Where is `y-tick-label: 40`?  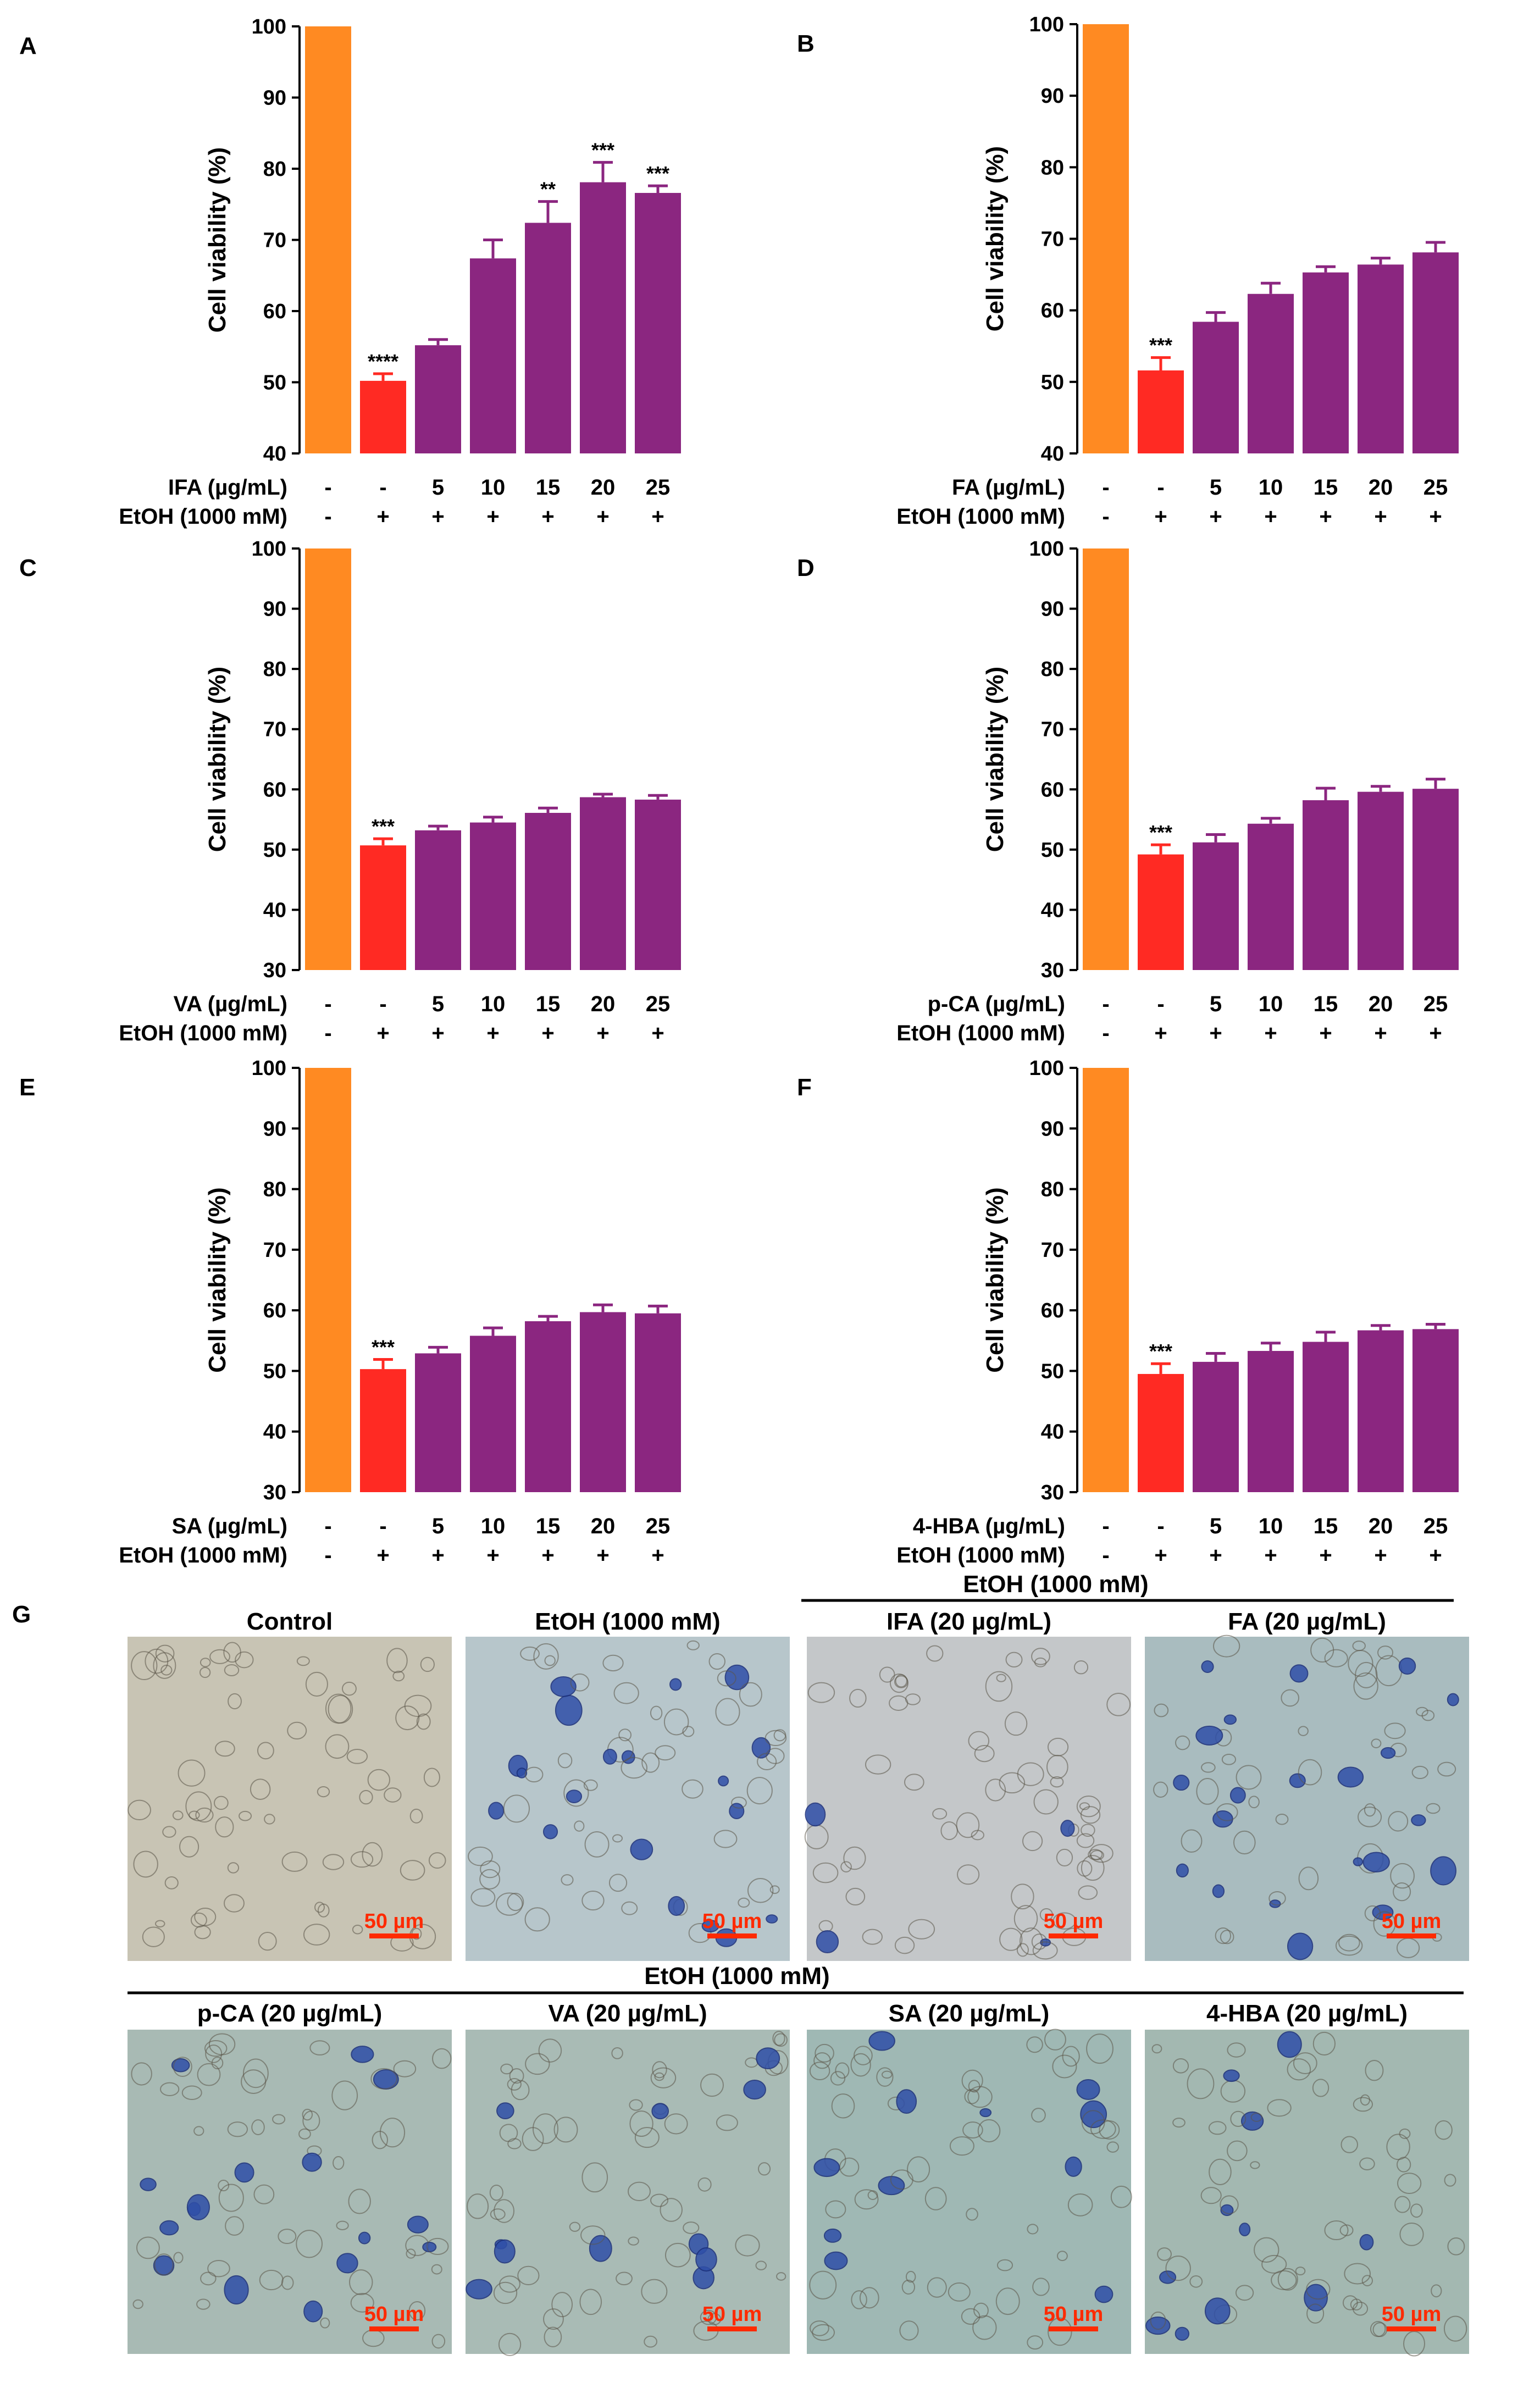 y-tick-label: 40 is located at coordinates (274, 911).